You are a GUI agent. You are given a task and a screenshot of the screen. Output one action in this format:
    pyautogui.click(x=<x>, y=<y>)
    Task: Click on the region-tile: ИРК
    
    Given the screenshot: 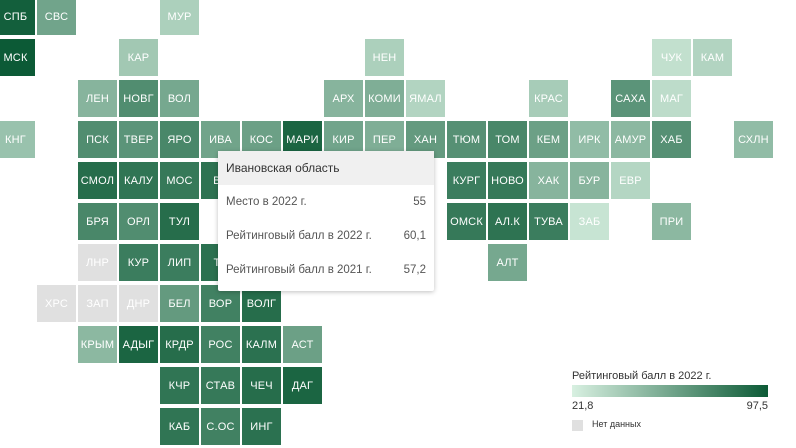 What is the action you would take?
    pyautogui.click(x=589, y=139)
    